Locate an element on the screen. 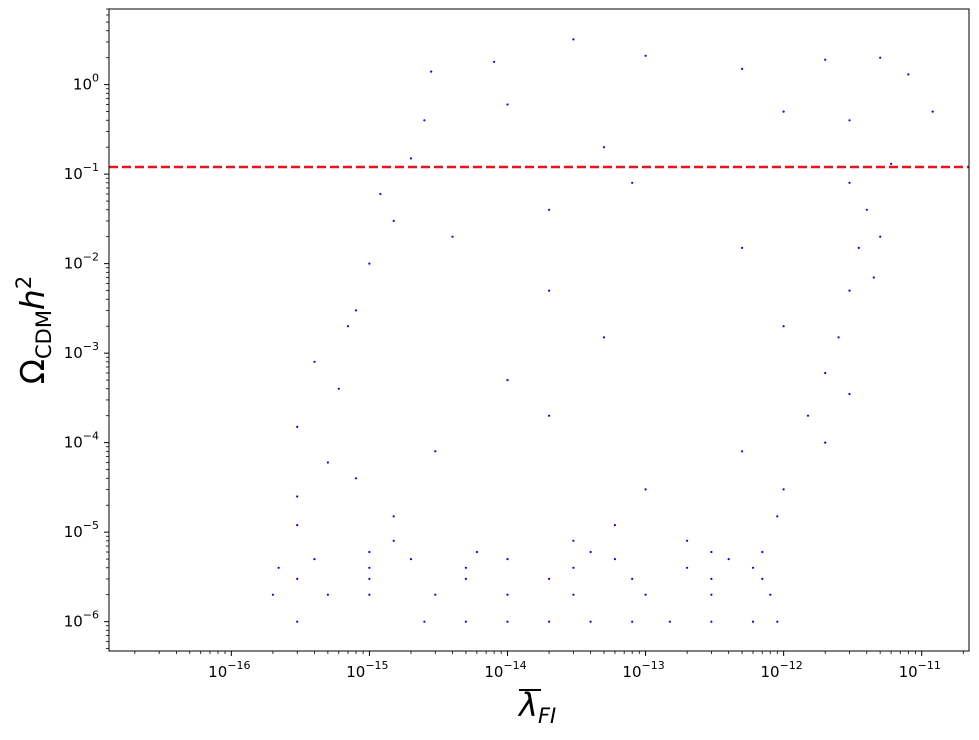 The width and height of the screenshot is (979, 740). y-tick-label: 10⁻⁶ is located at coordinates (81, 620).